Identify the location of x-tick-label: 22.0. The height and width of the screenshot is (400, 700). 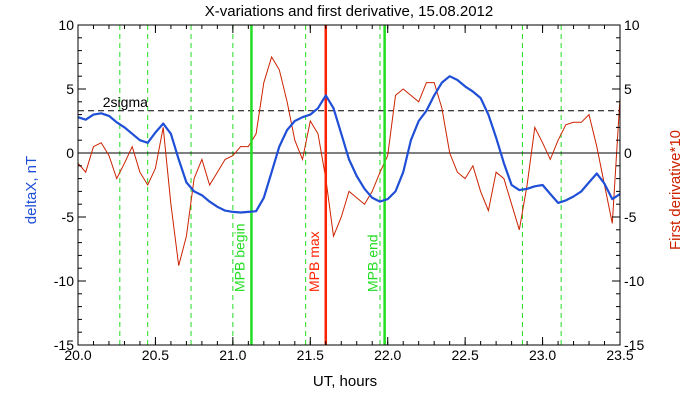
(387, 355).